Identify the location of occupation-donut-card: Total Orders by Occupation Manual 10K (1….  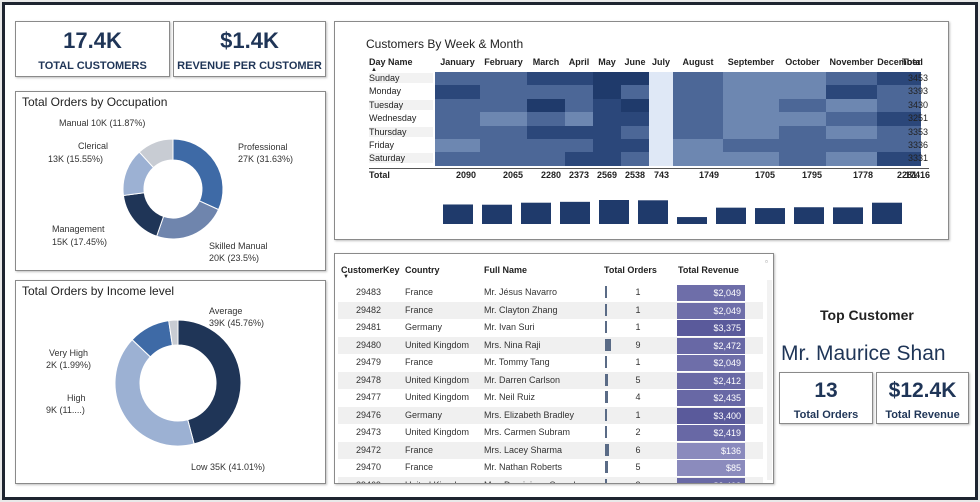
(170, 181).